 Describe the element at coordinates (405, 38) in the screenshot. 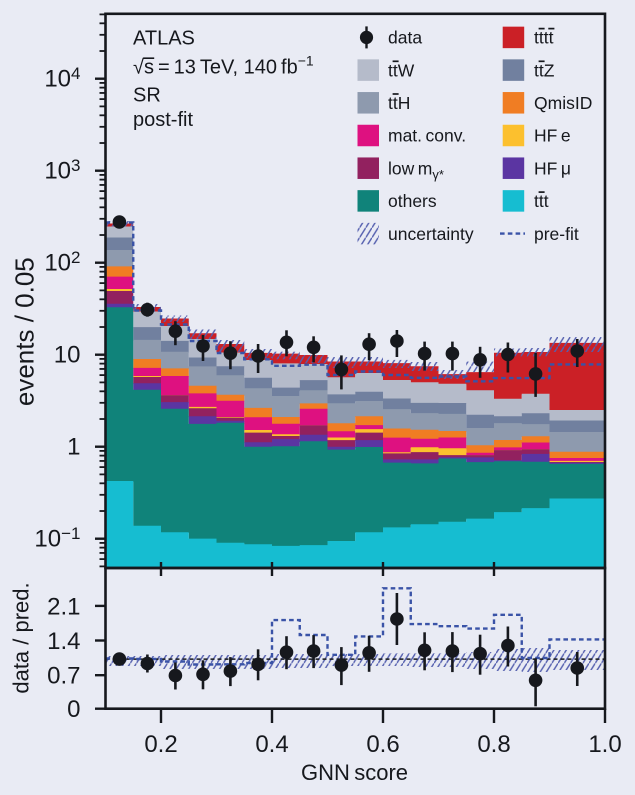

I see `svg-text: data` at that location.